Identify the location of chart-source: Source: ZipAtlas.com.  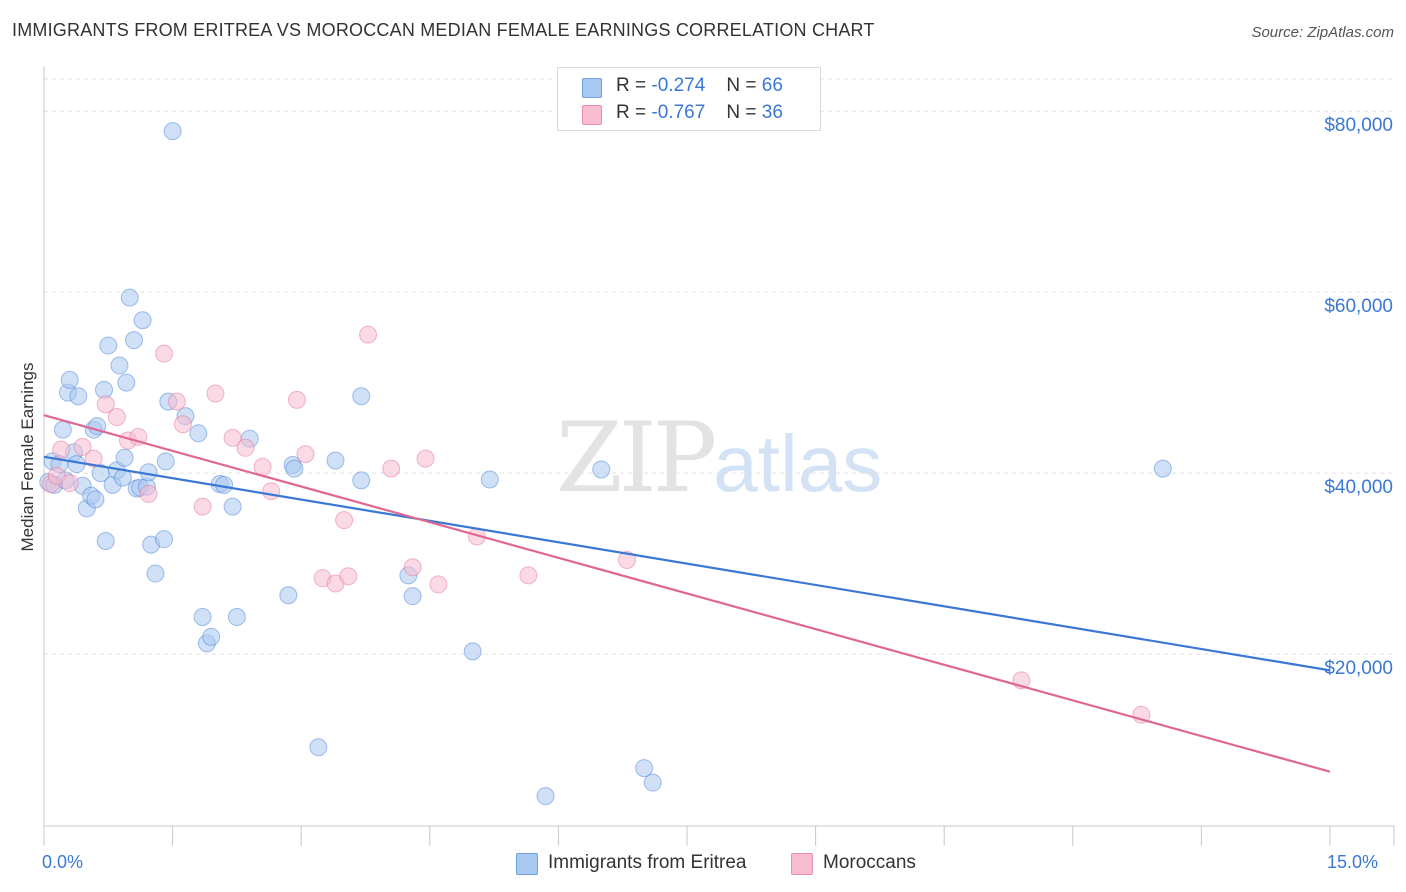
(1322, 32).